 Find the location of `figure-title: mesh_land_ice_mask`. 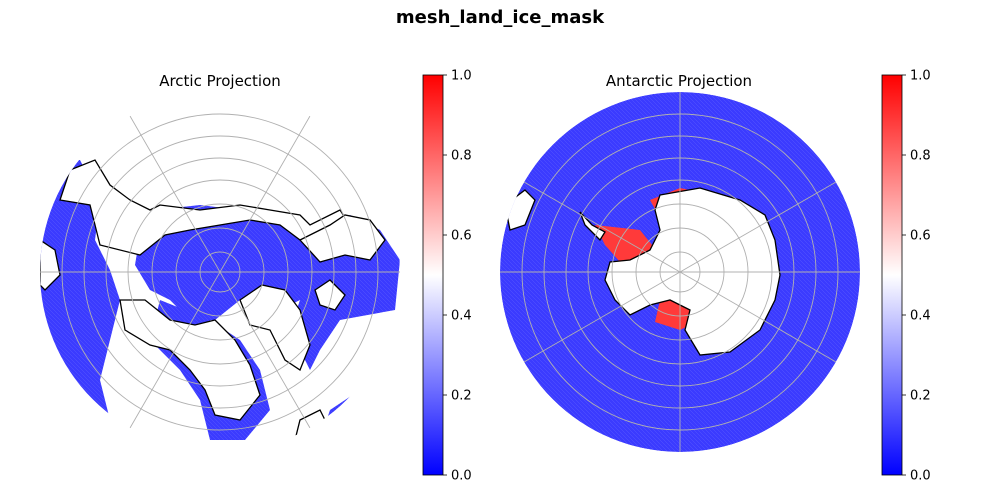

figure-title: mesh_land_ice_mask is located at coordinates (500, 17).